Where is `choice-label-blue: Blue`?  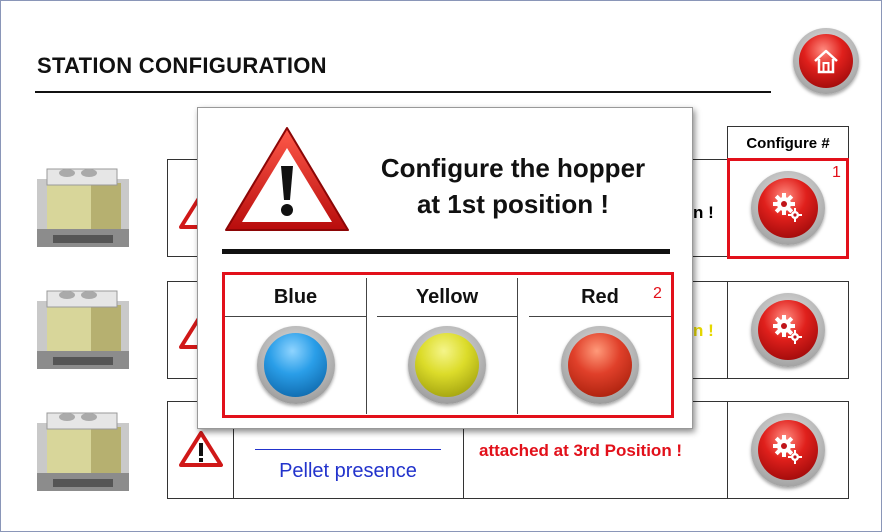
choice-label-blue: Blue is located at coordinates (295, 297).